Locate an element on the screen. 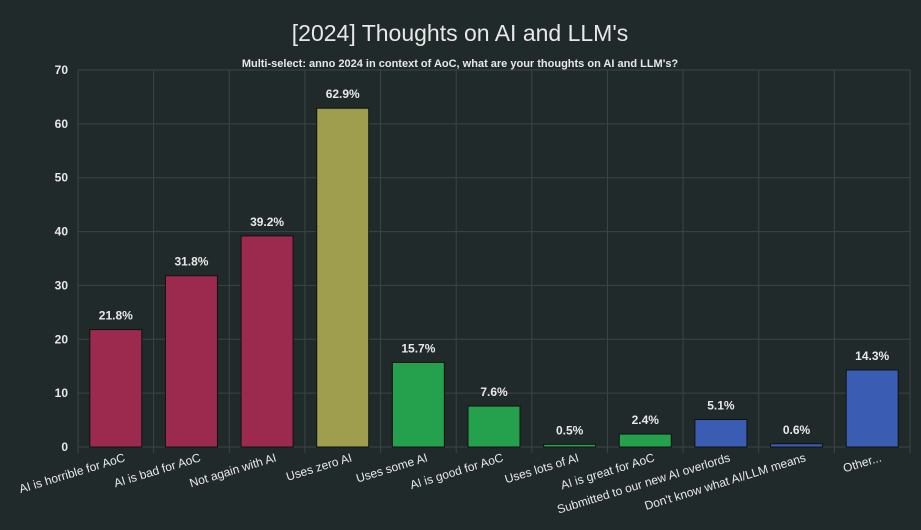 The height and width of the screenshot is (530, 921). y-tick-label: 0 is located at coordinates (64, 447).